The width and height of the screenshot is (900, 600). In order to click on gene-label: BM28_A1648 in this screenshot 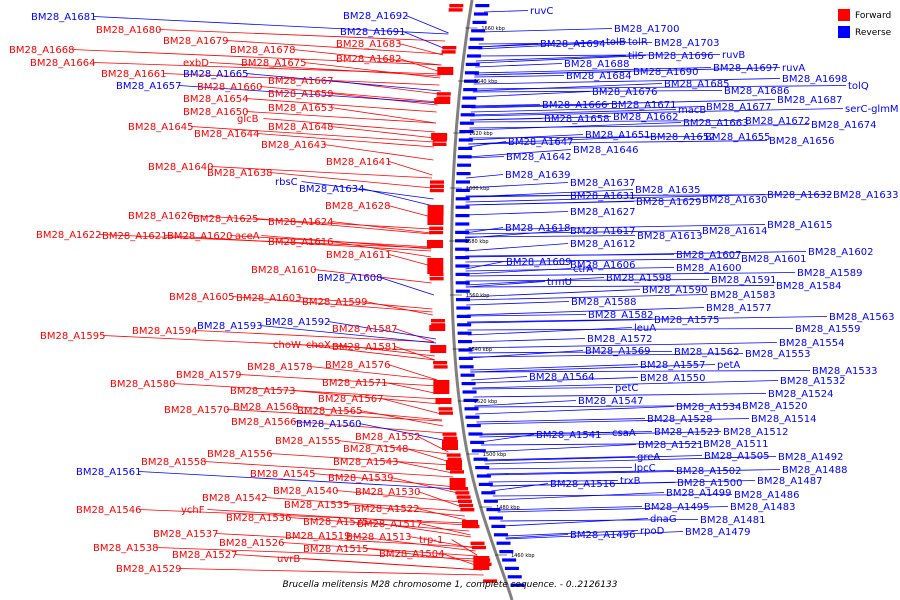, I will do `click(301, 127)`.